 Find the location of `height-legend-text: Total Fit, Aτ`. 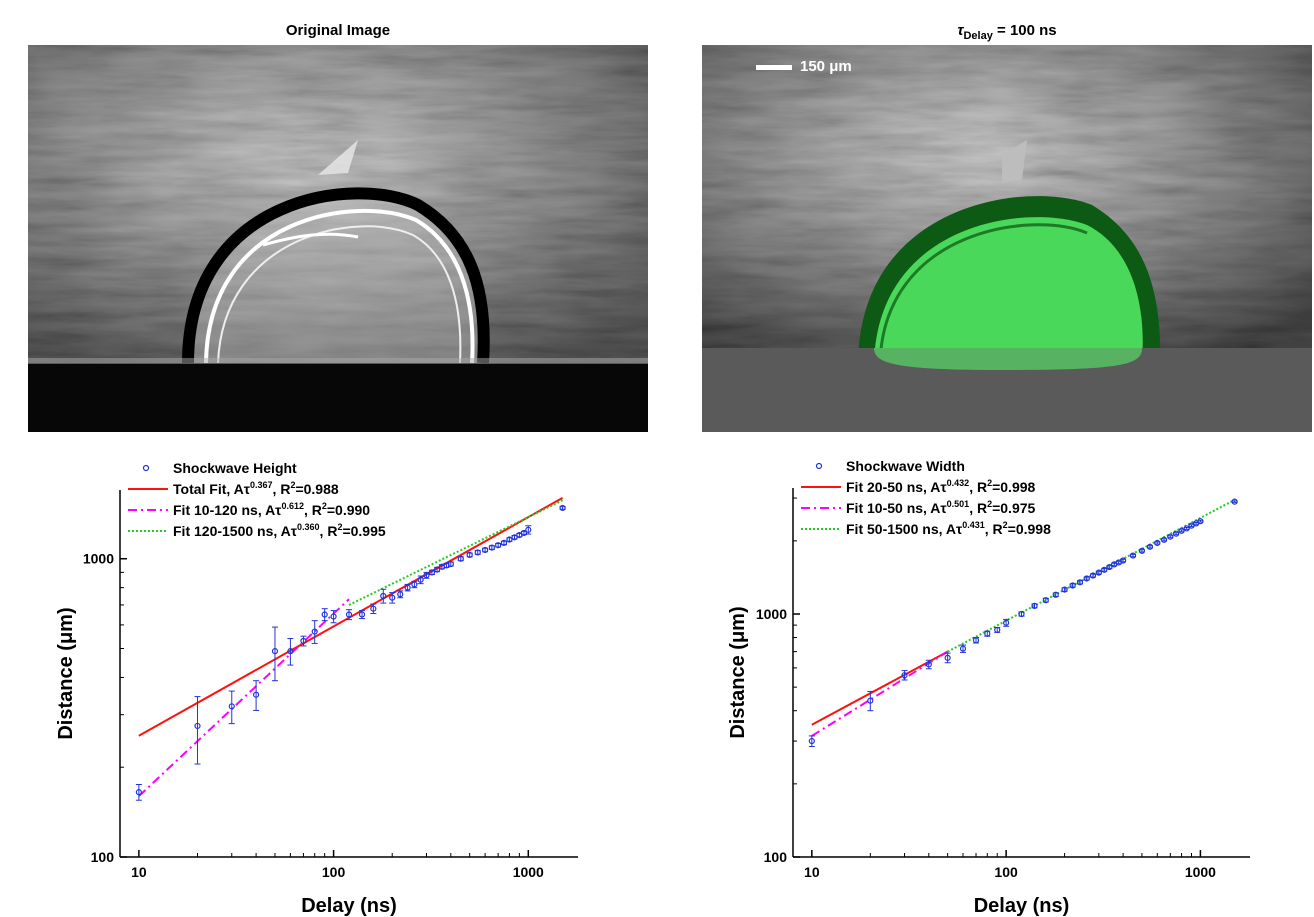

height-legend-text: Total Fit, Aτ is located at coordinates (212, 489).